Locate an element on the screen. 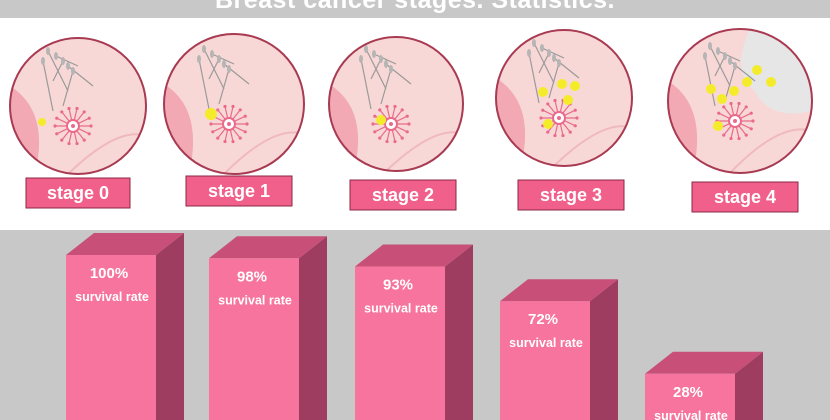  stage-0-illustration: stage 0 is located at coordinates (78, 123).